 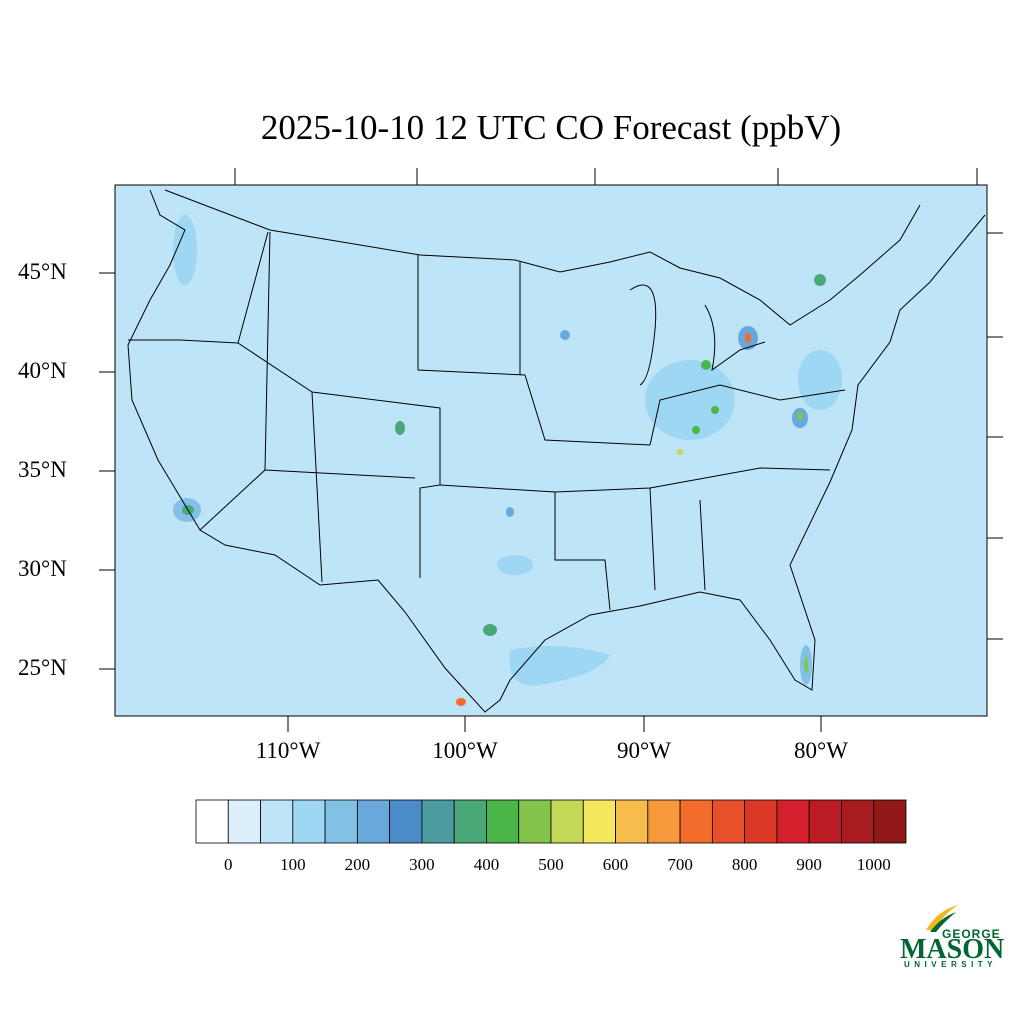 What do you see at coordinates (228, 864) in the screenshot?
I see `colorbar-label: 0` at bounding box center [228, 864].